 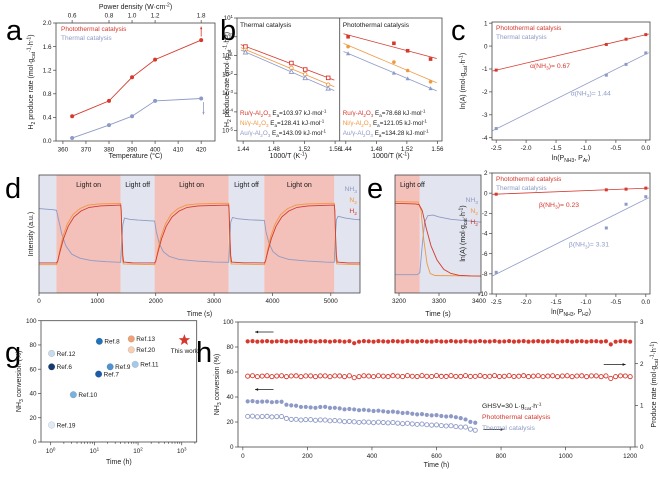 What do you see at coordinates (227, 55) in the screenshot?
I see `y-tick-label: 10⁻¹` at bounding box center [227, 55].